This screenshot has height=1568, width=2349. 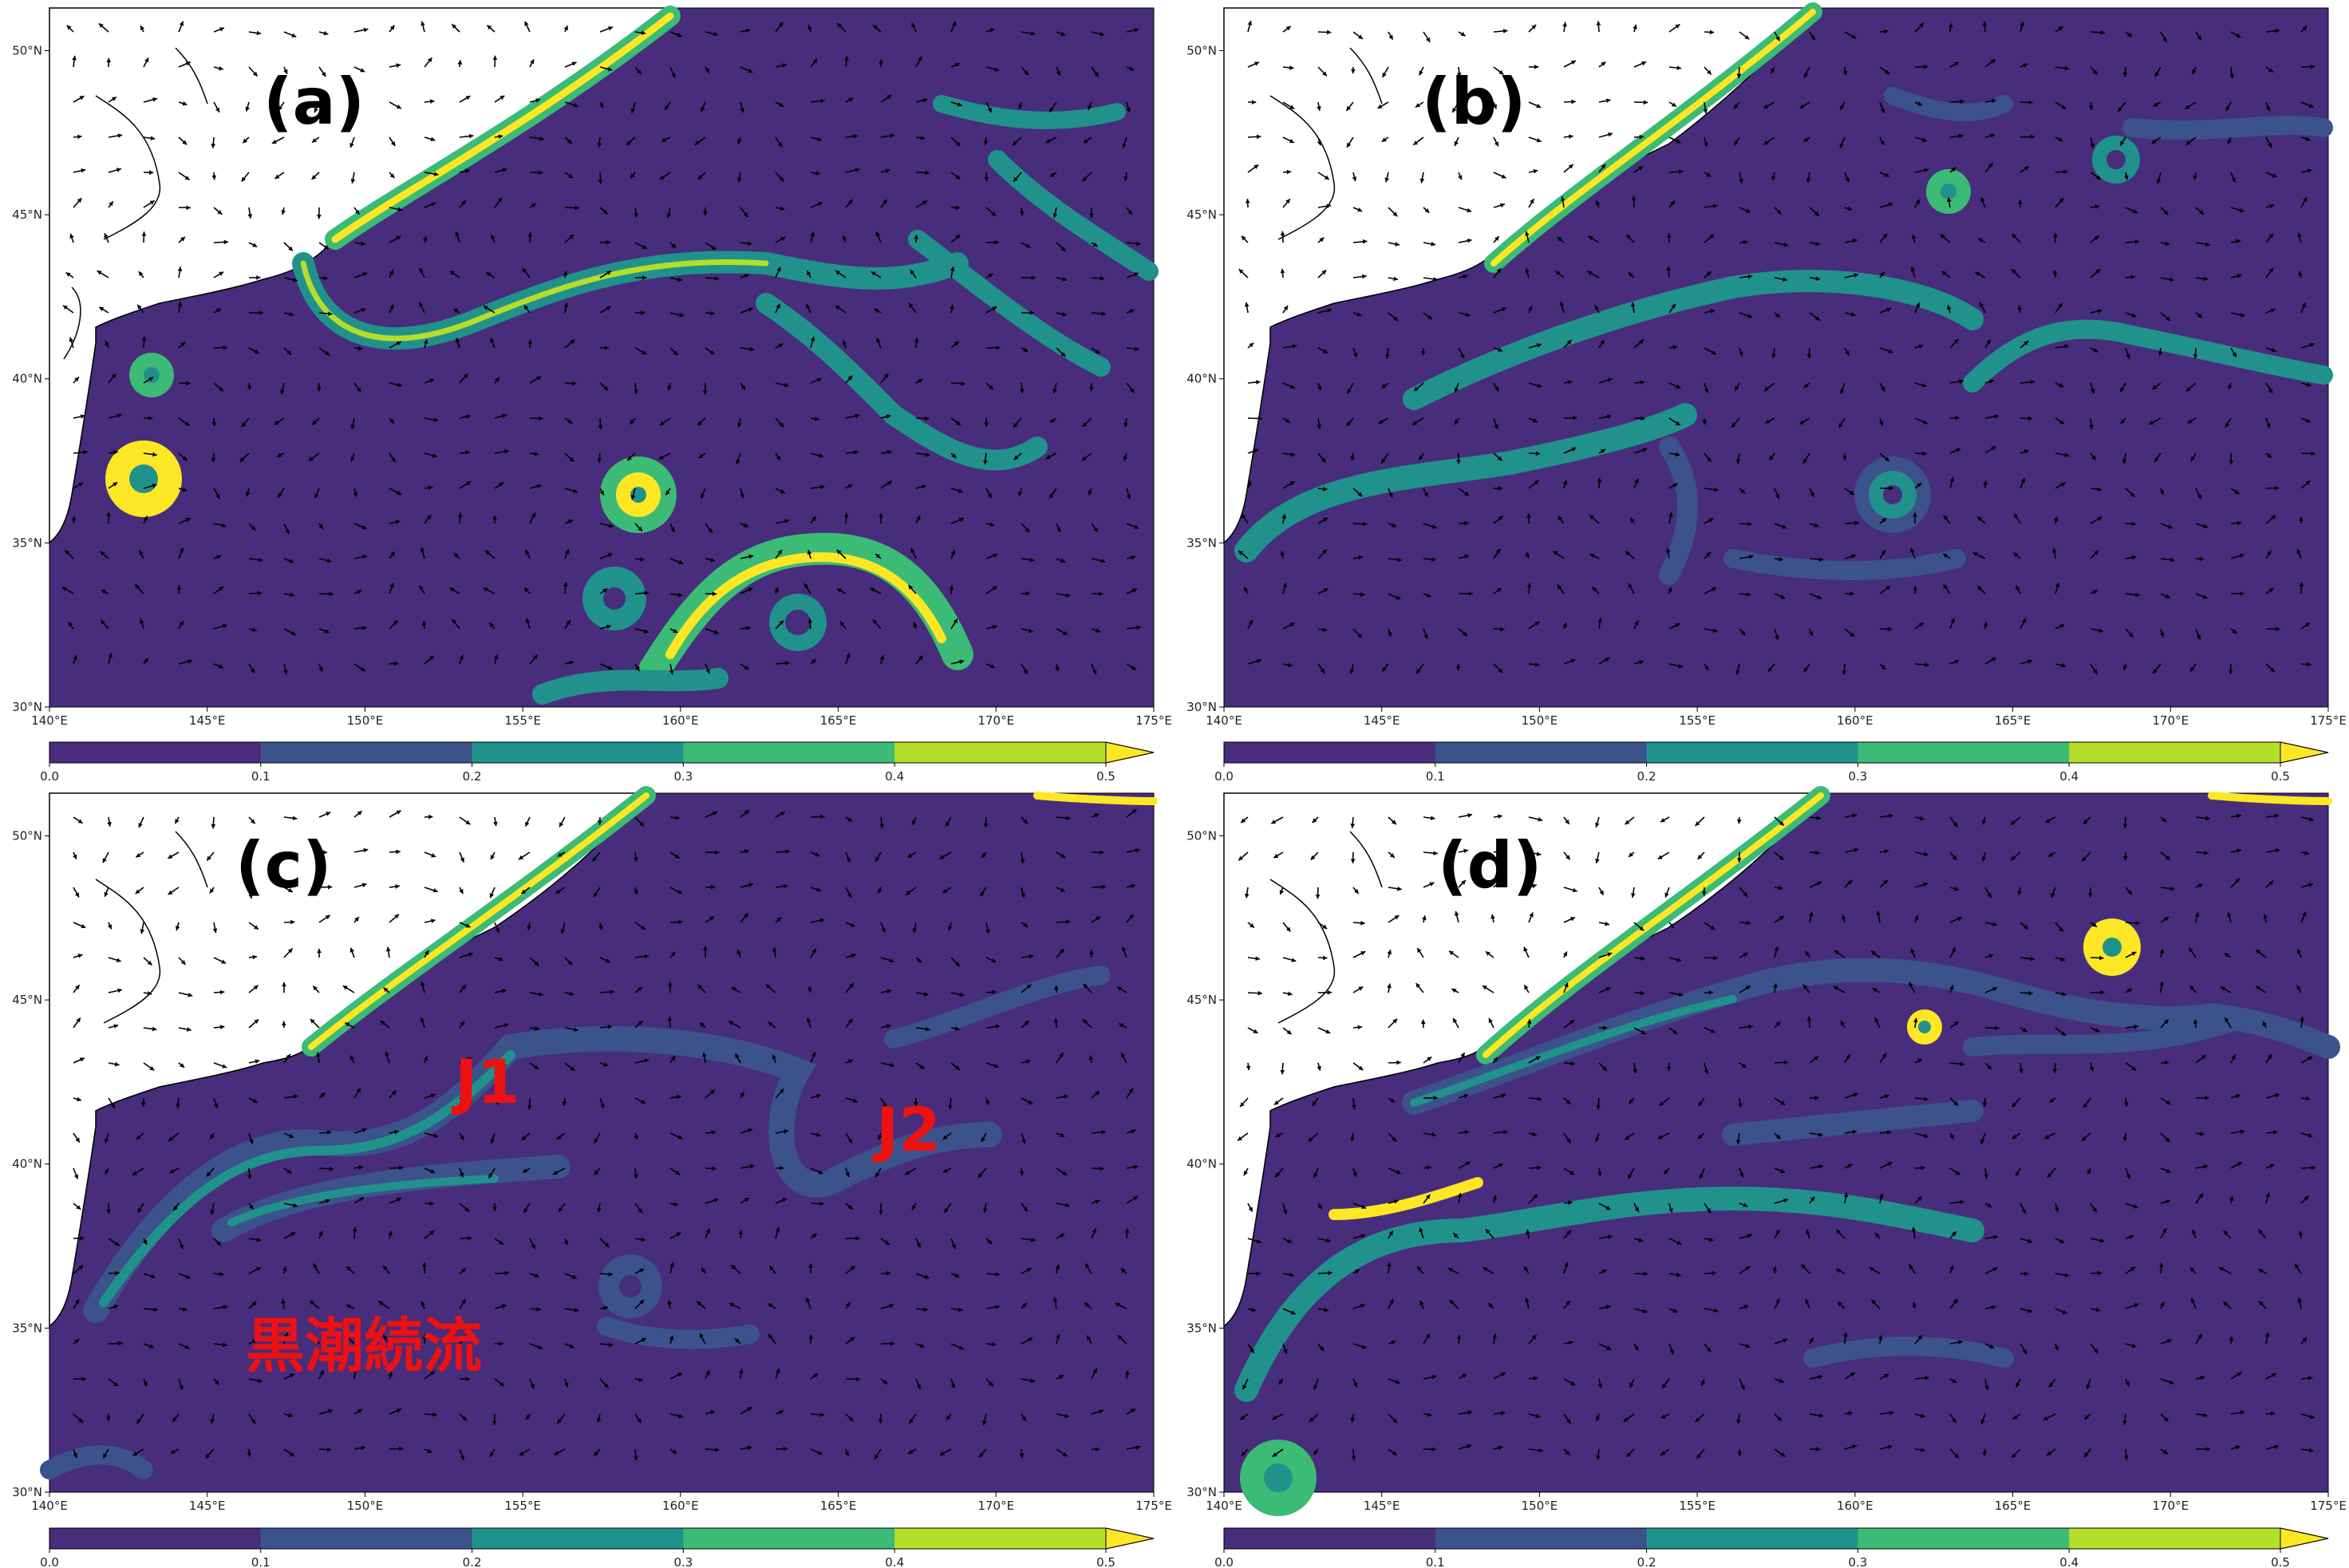 What do you see at coordinates (27, 707) in the screenshot?
I see `lat-tick-label: 30°N` at bounding box center [27, 707].